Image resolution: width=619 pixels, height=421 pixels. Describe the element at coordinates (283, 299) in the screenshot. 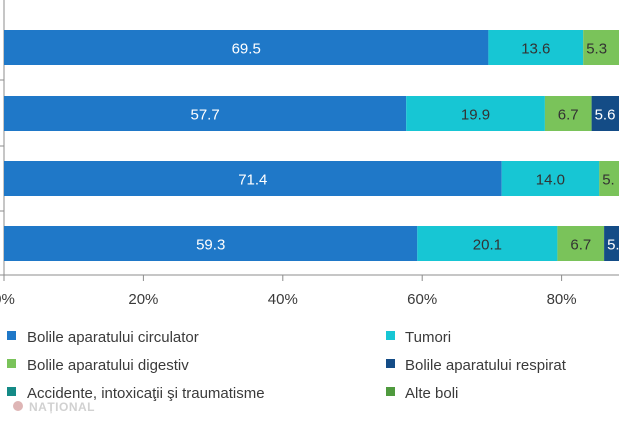

I see `x-tick-label: 40%` at that location.